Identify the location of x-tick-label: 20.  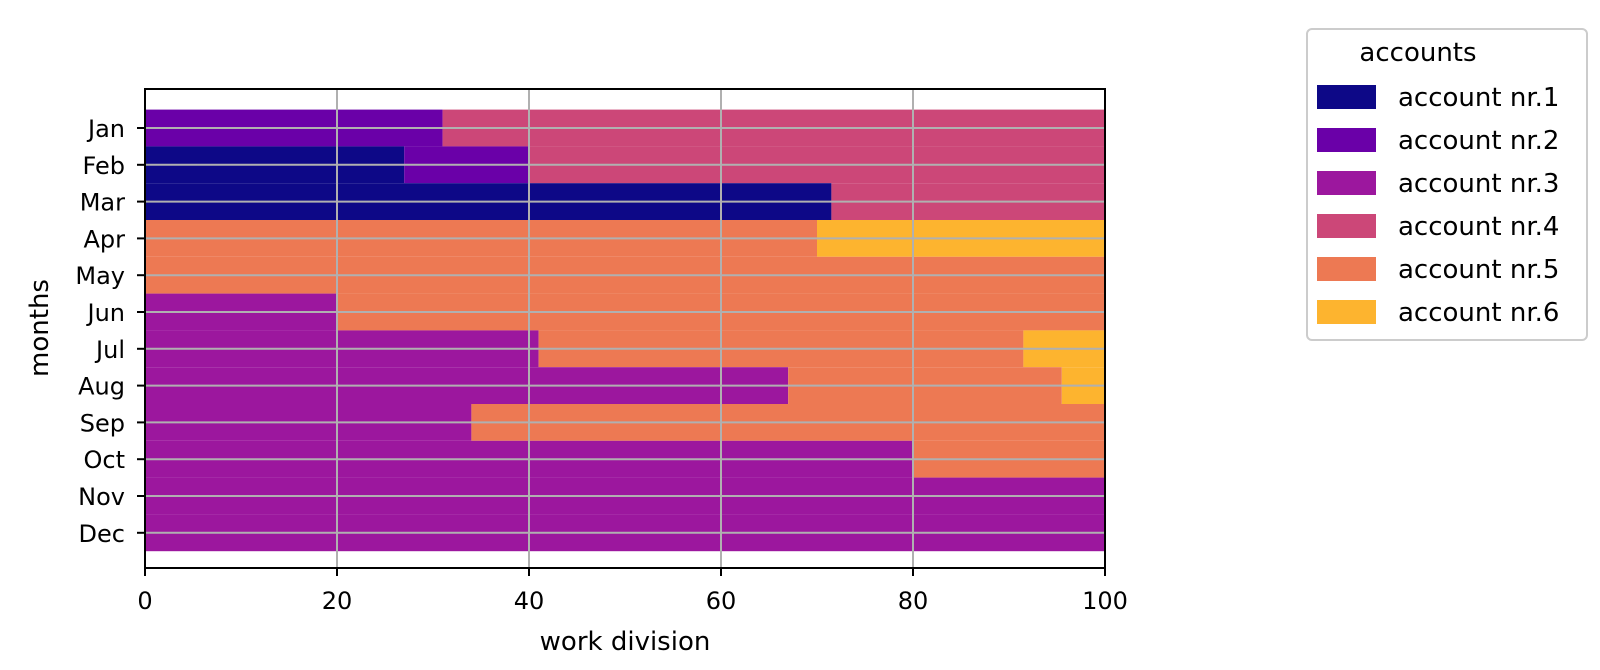
(337, 601).